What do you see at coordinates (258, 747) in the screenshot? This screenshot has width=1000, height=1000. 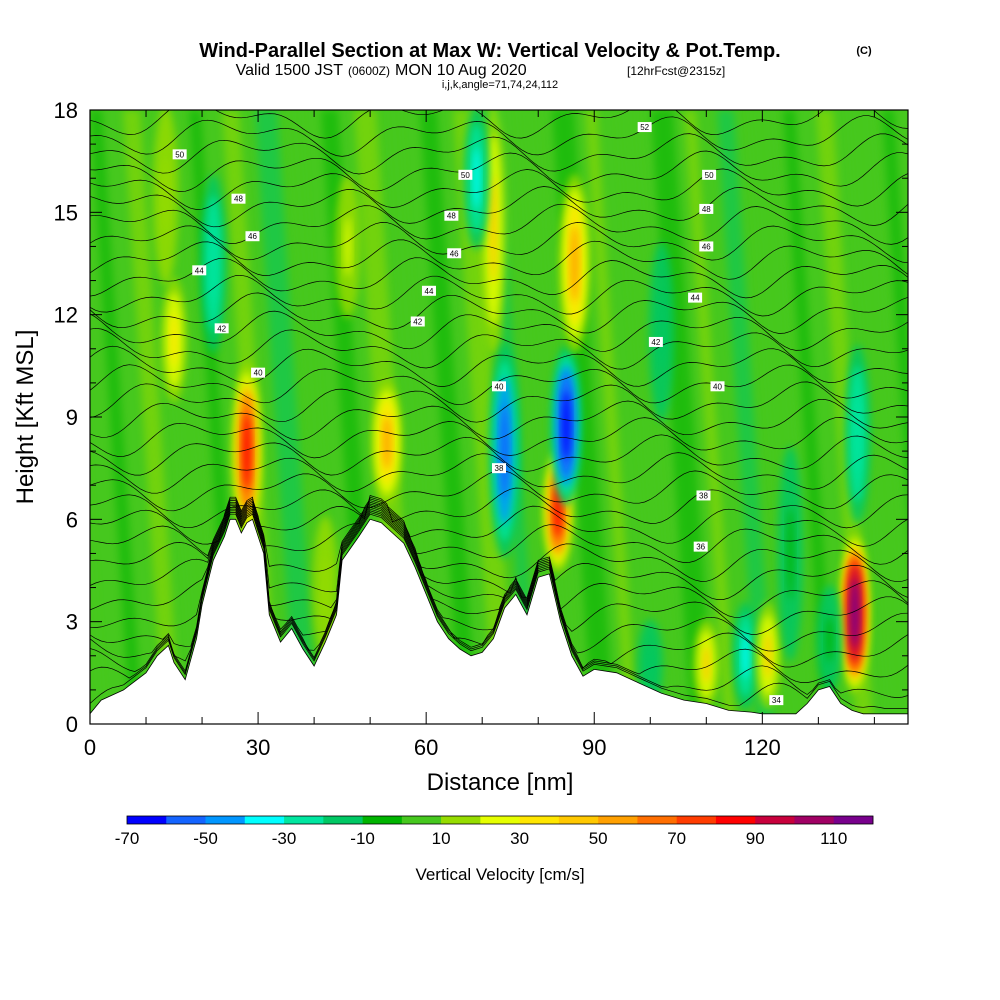 I see `x-tick-label: 30` at bounding box center [258, 747].